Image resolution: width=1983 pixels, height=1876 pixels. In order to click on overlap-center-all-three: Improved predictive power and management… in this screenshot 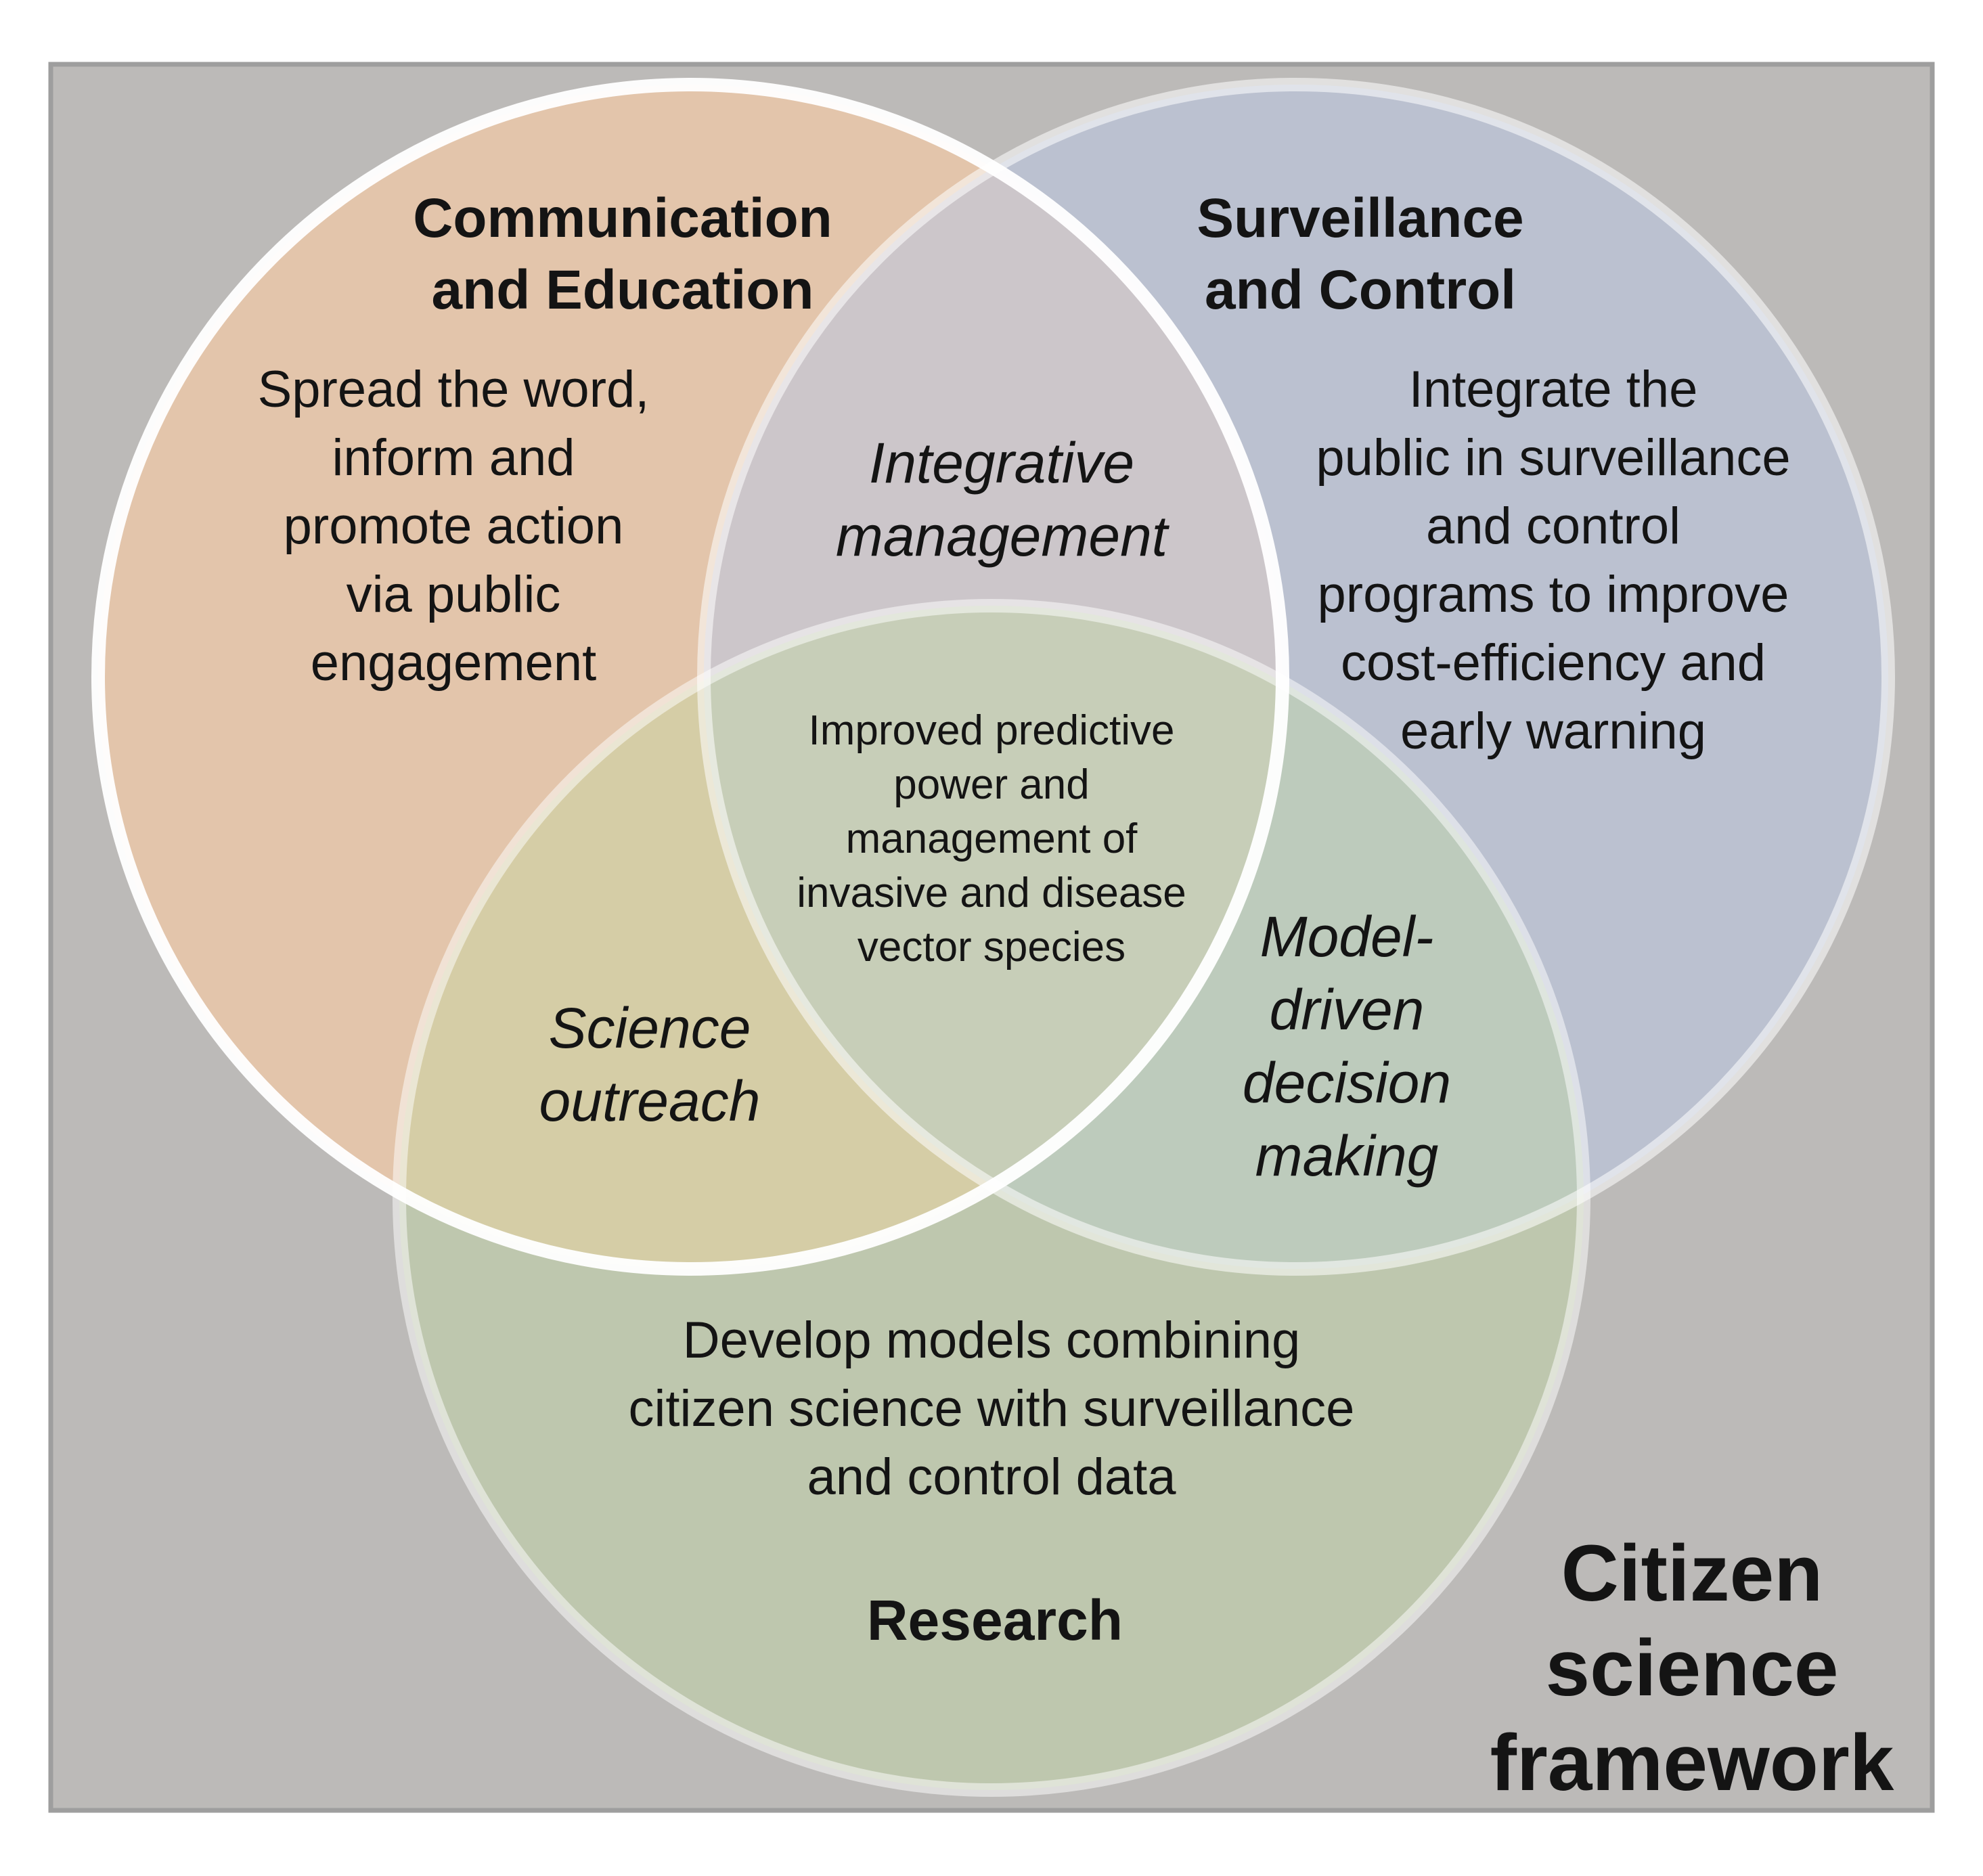, I will do `click(991, 839)`.